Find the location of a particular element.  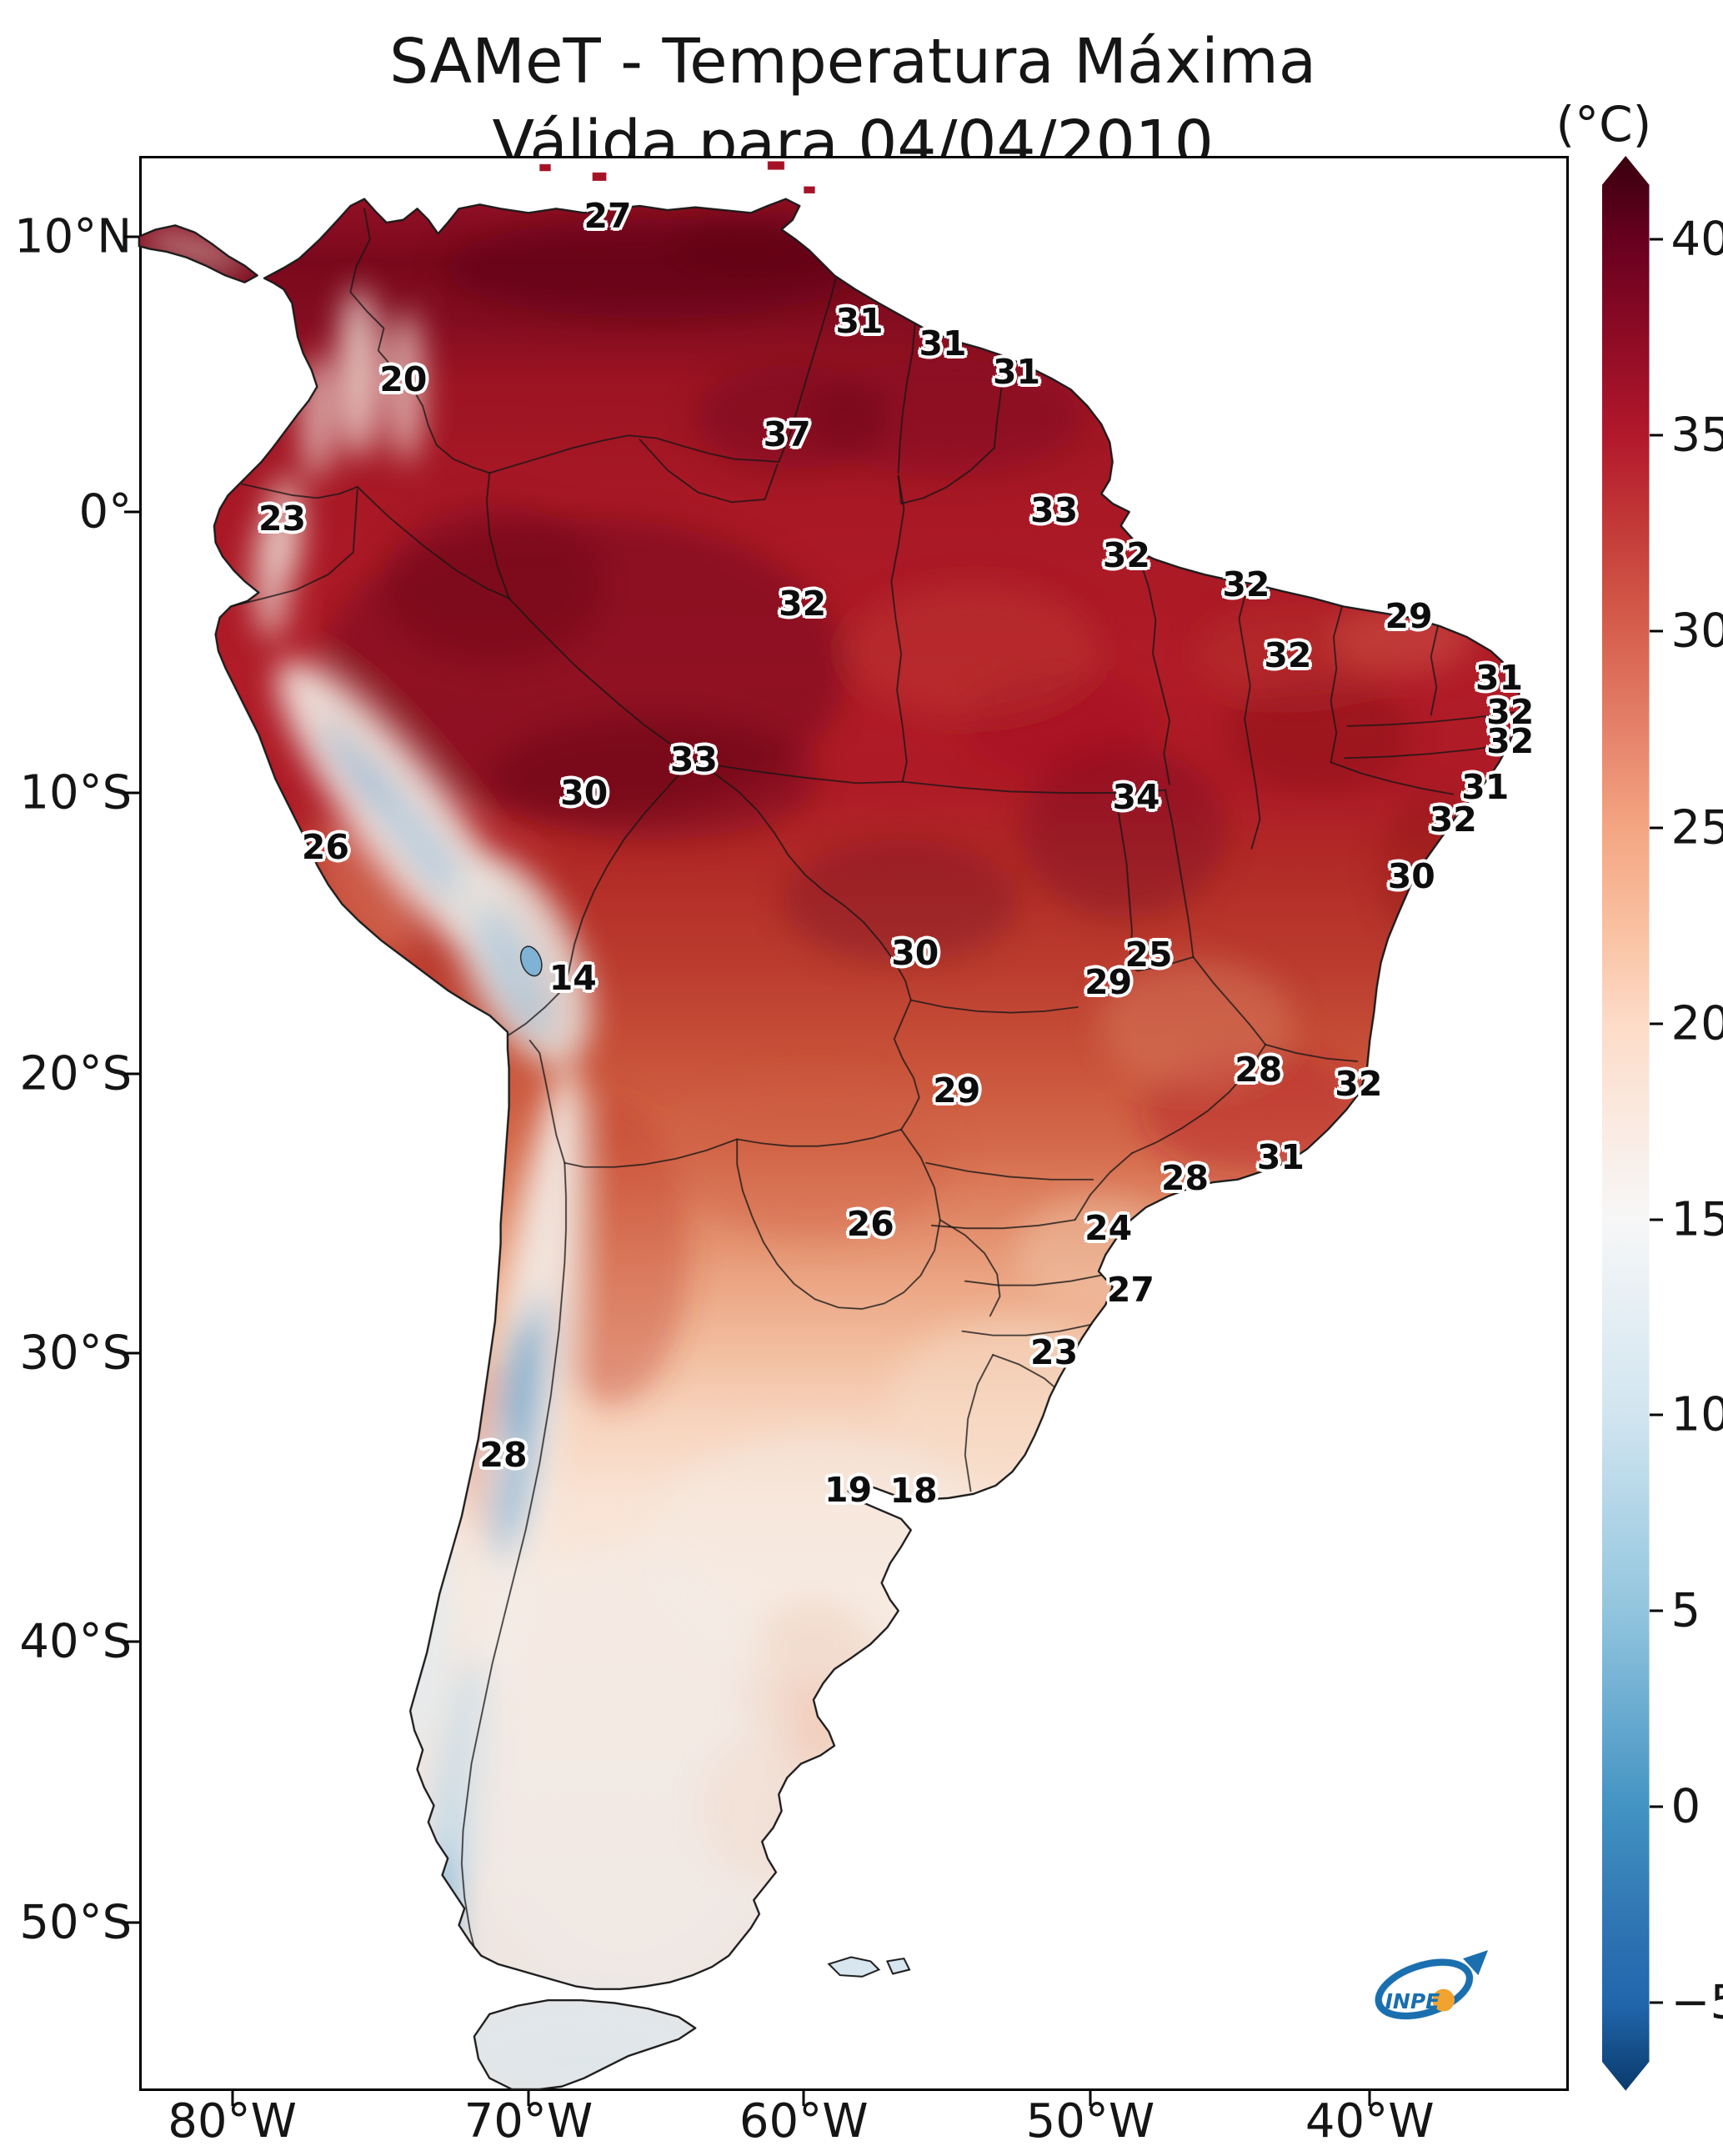

station-temperature-label: 37 is located at coordinates (787, 434).